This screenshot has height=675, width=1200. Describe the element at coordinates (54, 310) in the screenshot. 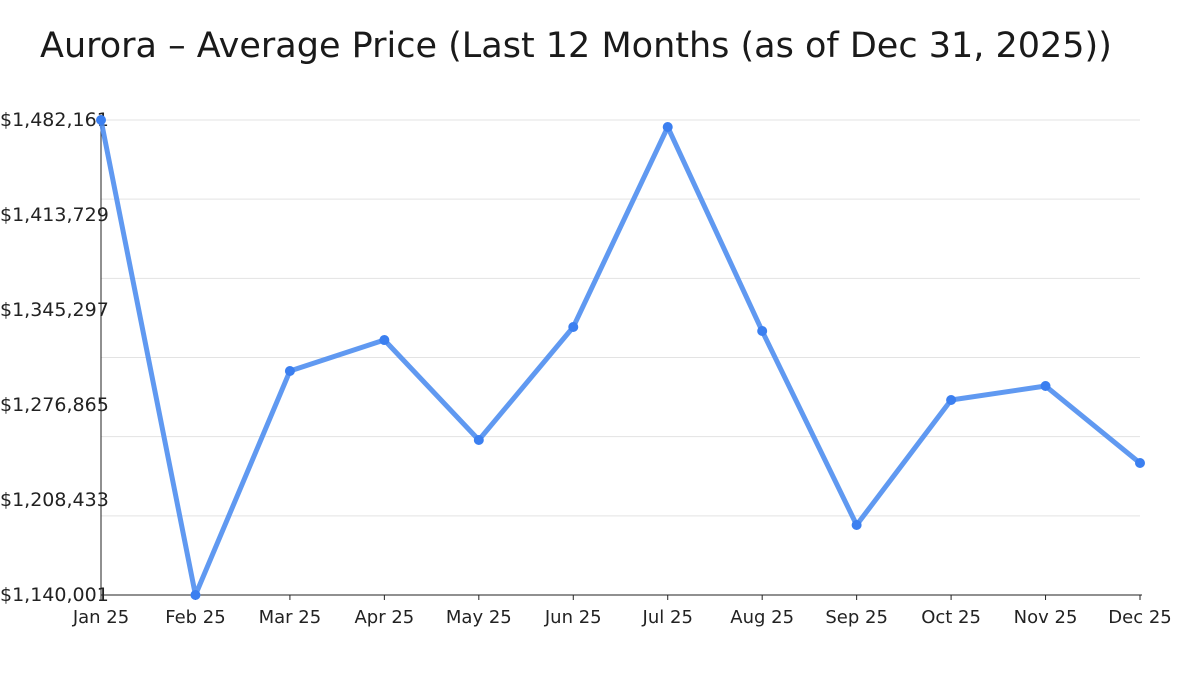

I see `y-tick-label: $1,345,297` at that location.